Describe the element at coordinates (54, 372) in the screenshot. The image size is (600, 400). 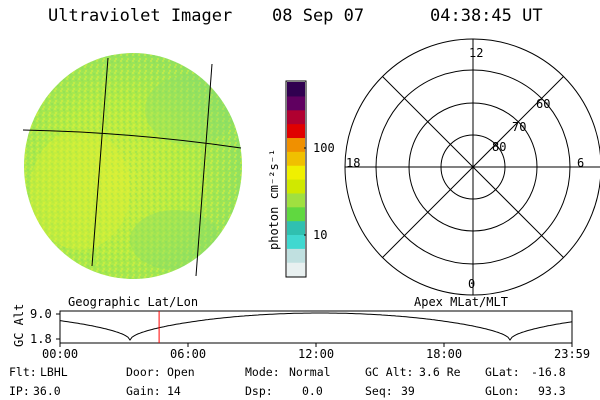
I see `status-filter-value: LBHL` at that location.